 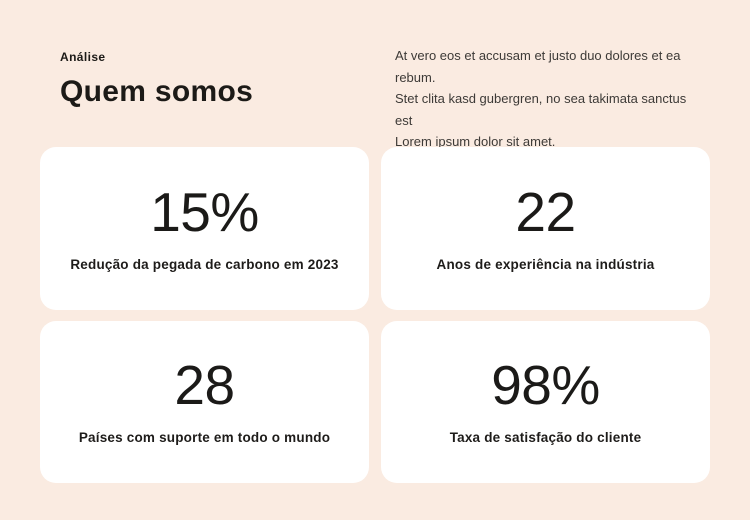 I want to click on section-header-left: Análise Quem somos, so click(x=156, y=79).